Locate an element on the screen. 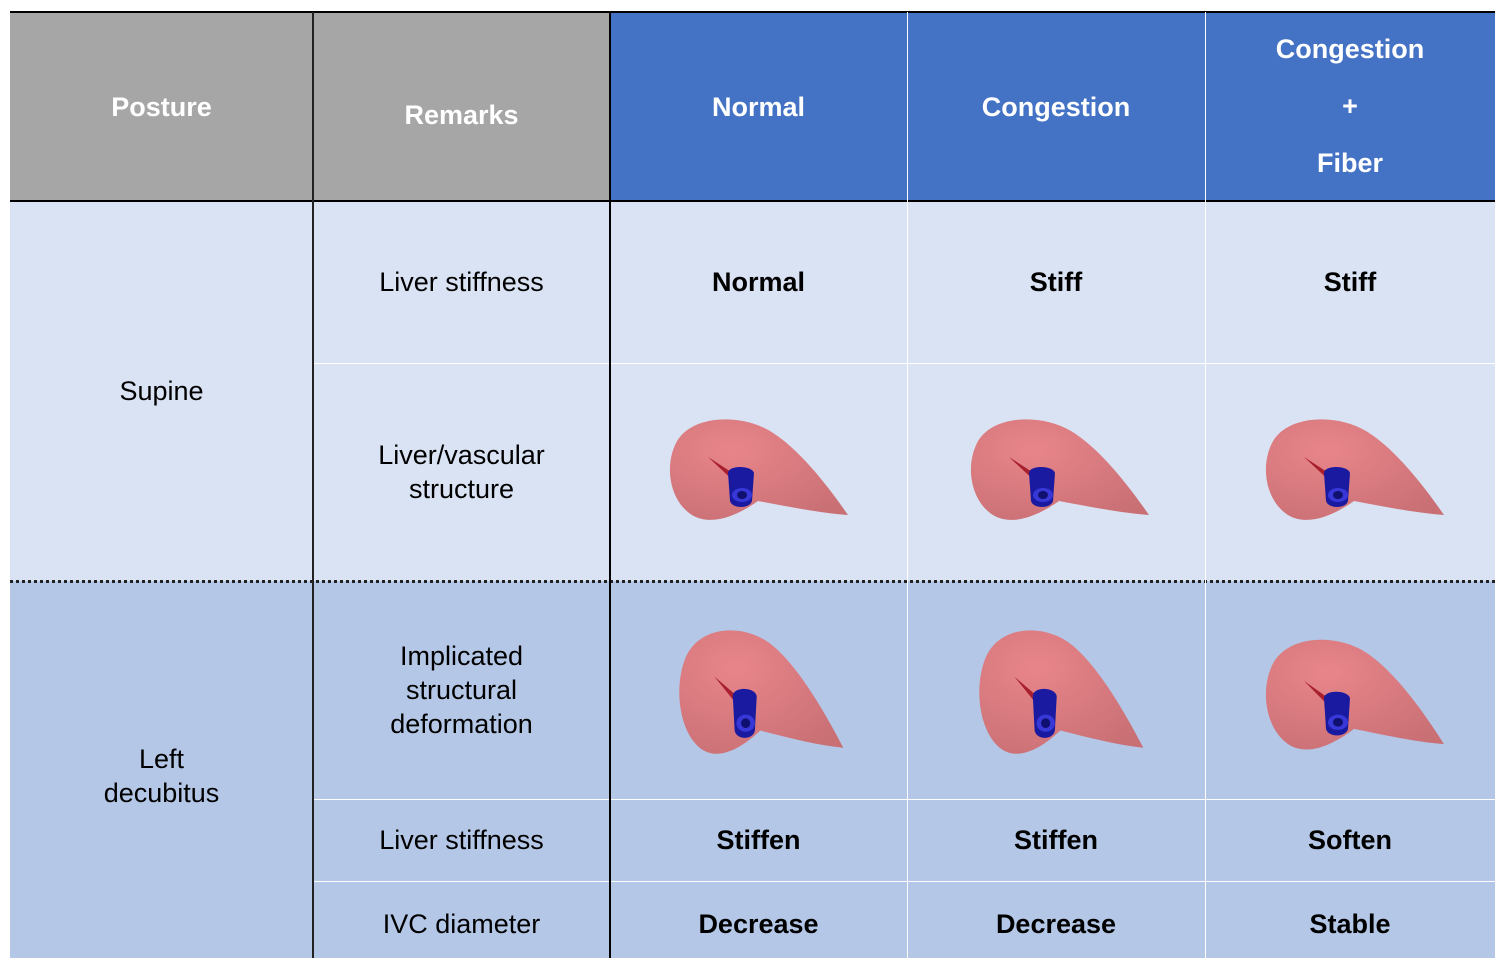  remark: deformation is located at coordinates (461, 724).